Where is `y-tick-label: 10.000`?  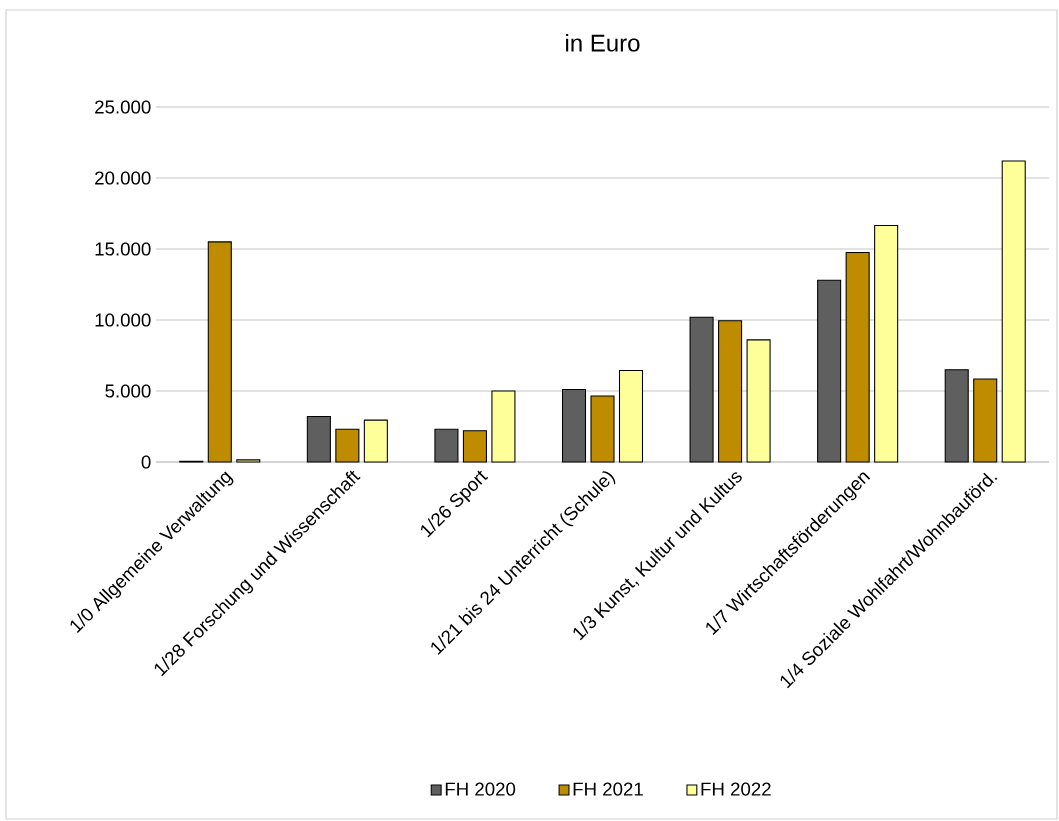 y-tick-label: 10.000 is located at coordinates (123, 320).